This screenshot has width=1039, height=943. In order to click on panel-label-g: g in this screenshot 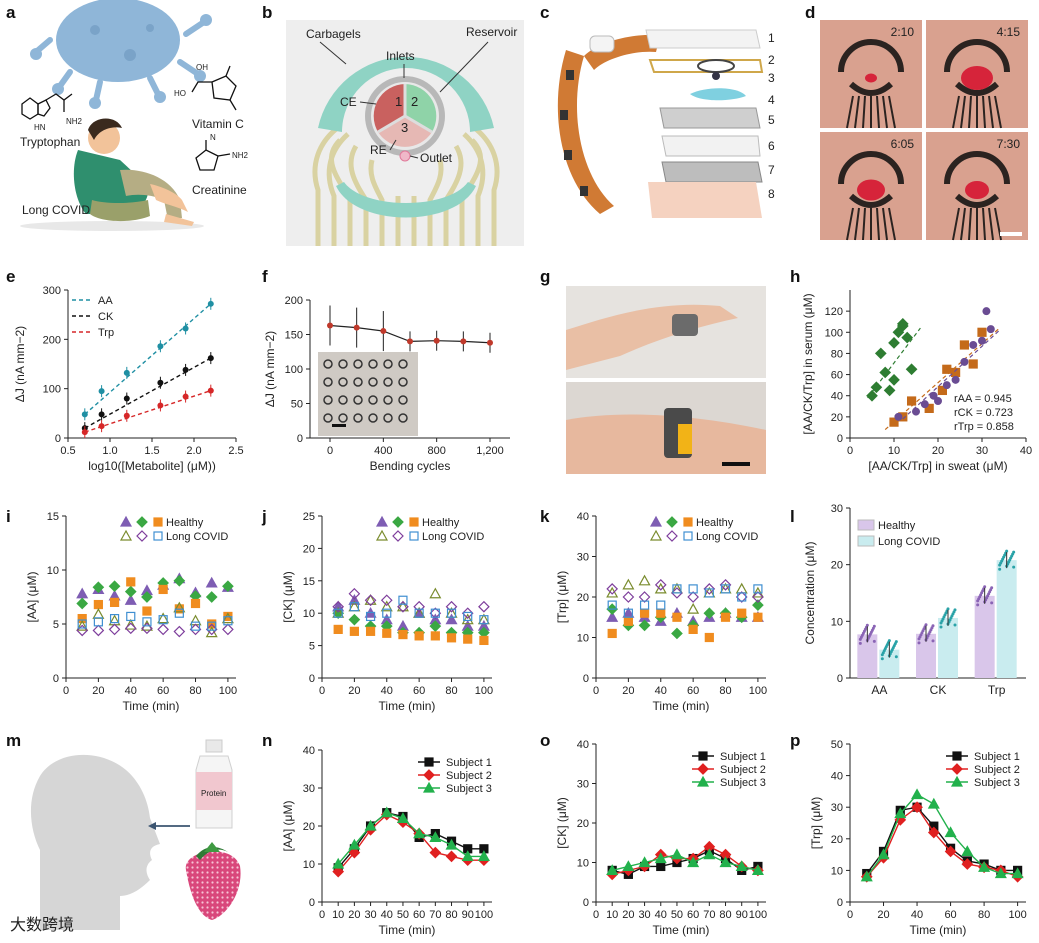, I will do `click(545, 276)`.